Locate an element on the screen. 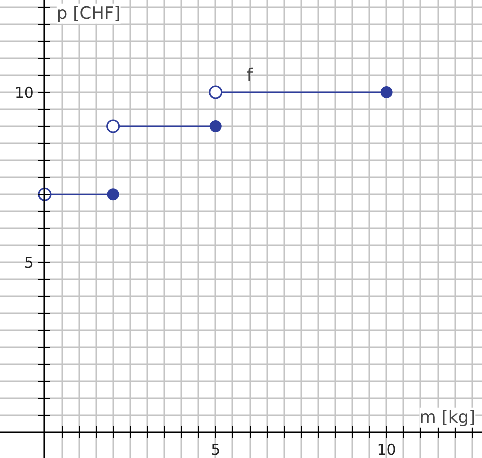 This screenshot has width=482, height=458. x-axis-title: m [kg] is located at coordinates (448, 418).